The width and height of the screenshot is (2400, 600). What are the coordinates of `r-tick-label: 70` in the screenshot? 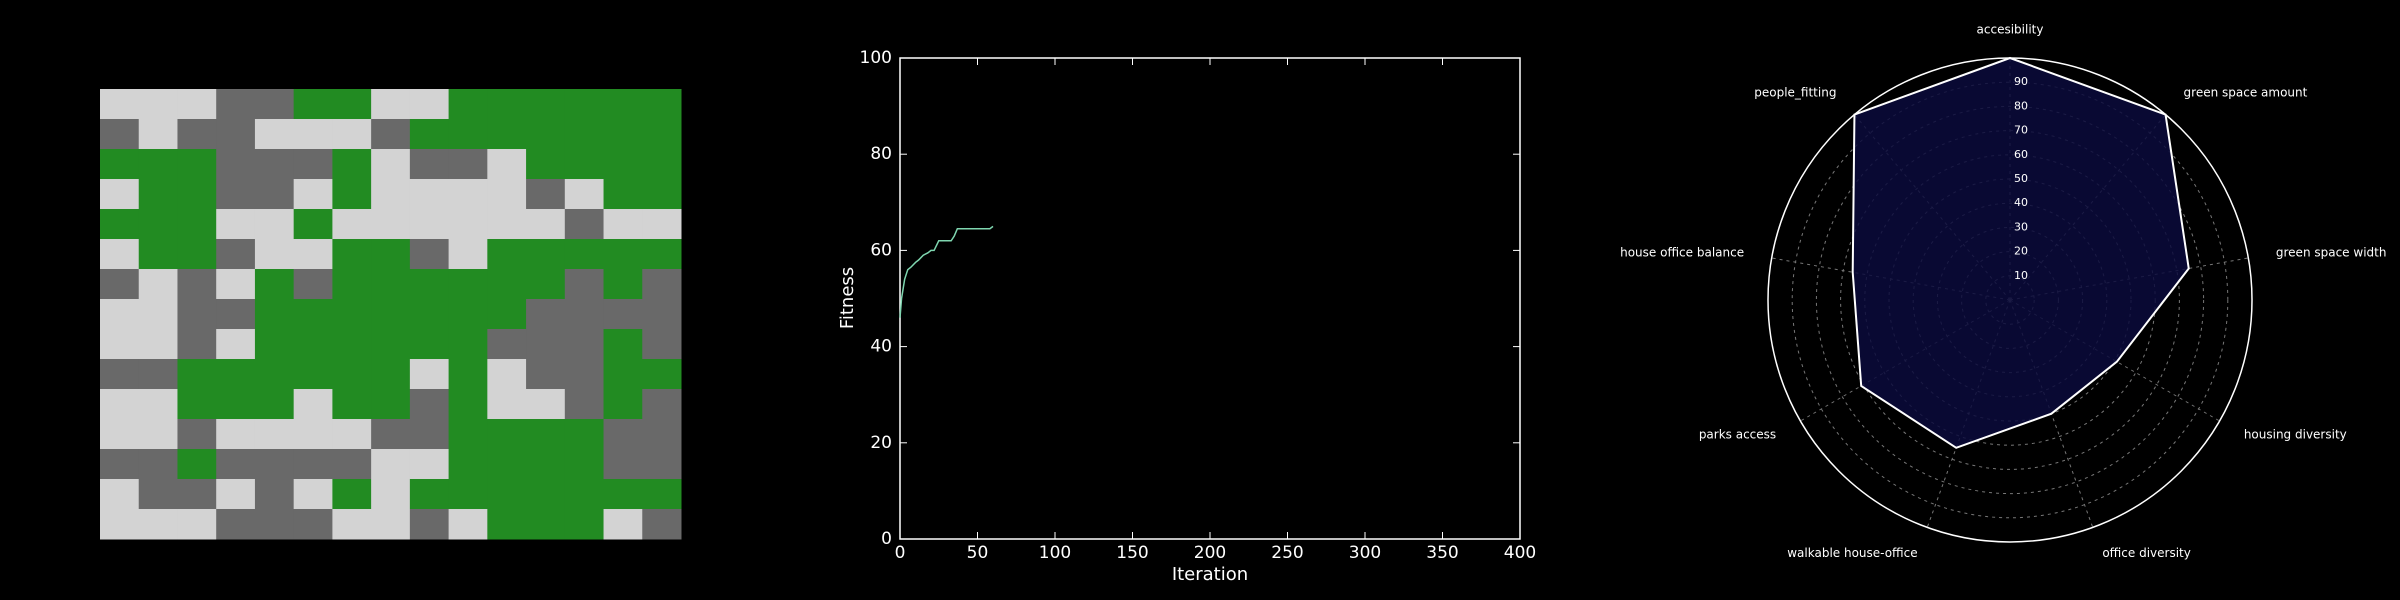 It's located at (2021, 130).